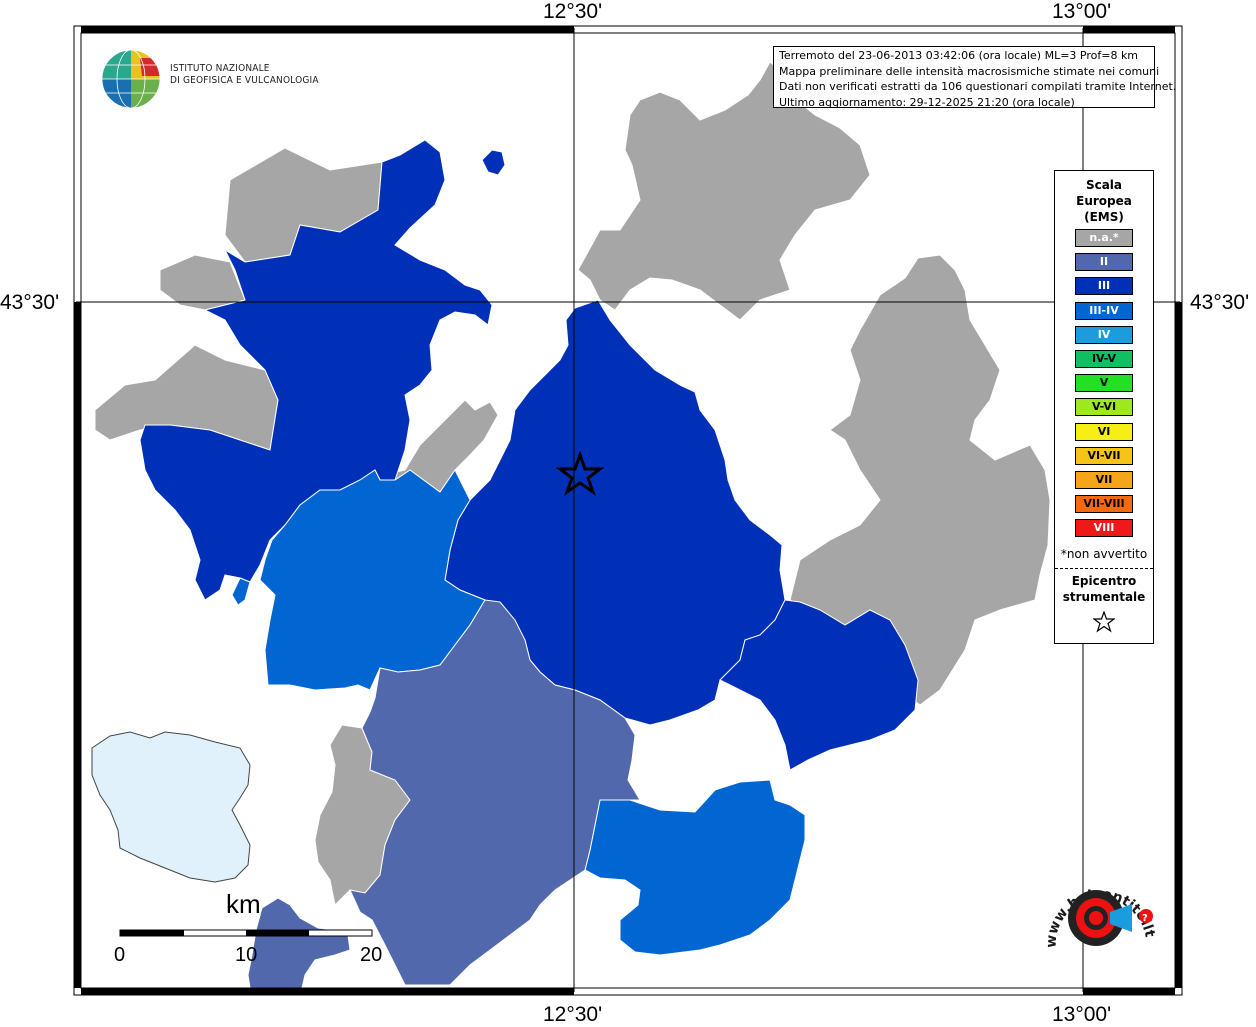 Image resolution: width=1256 pixels, height=1027 pixels. What do you see at coordinates (1104, 621) in the screenshot?
I see `star-icon` at bounding box center [1104, 621].